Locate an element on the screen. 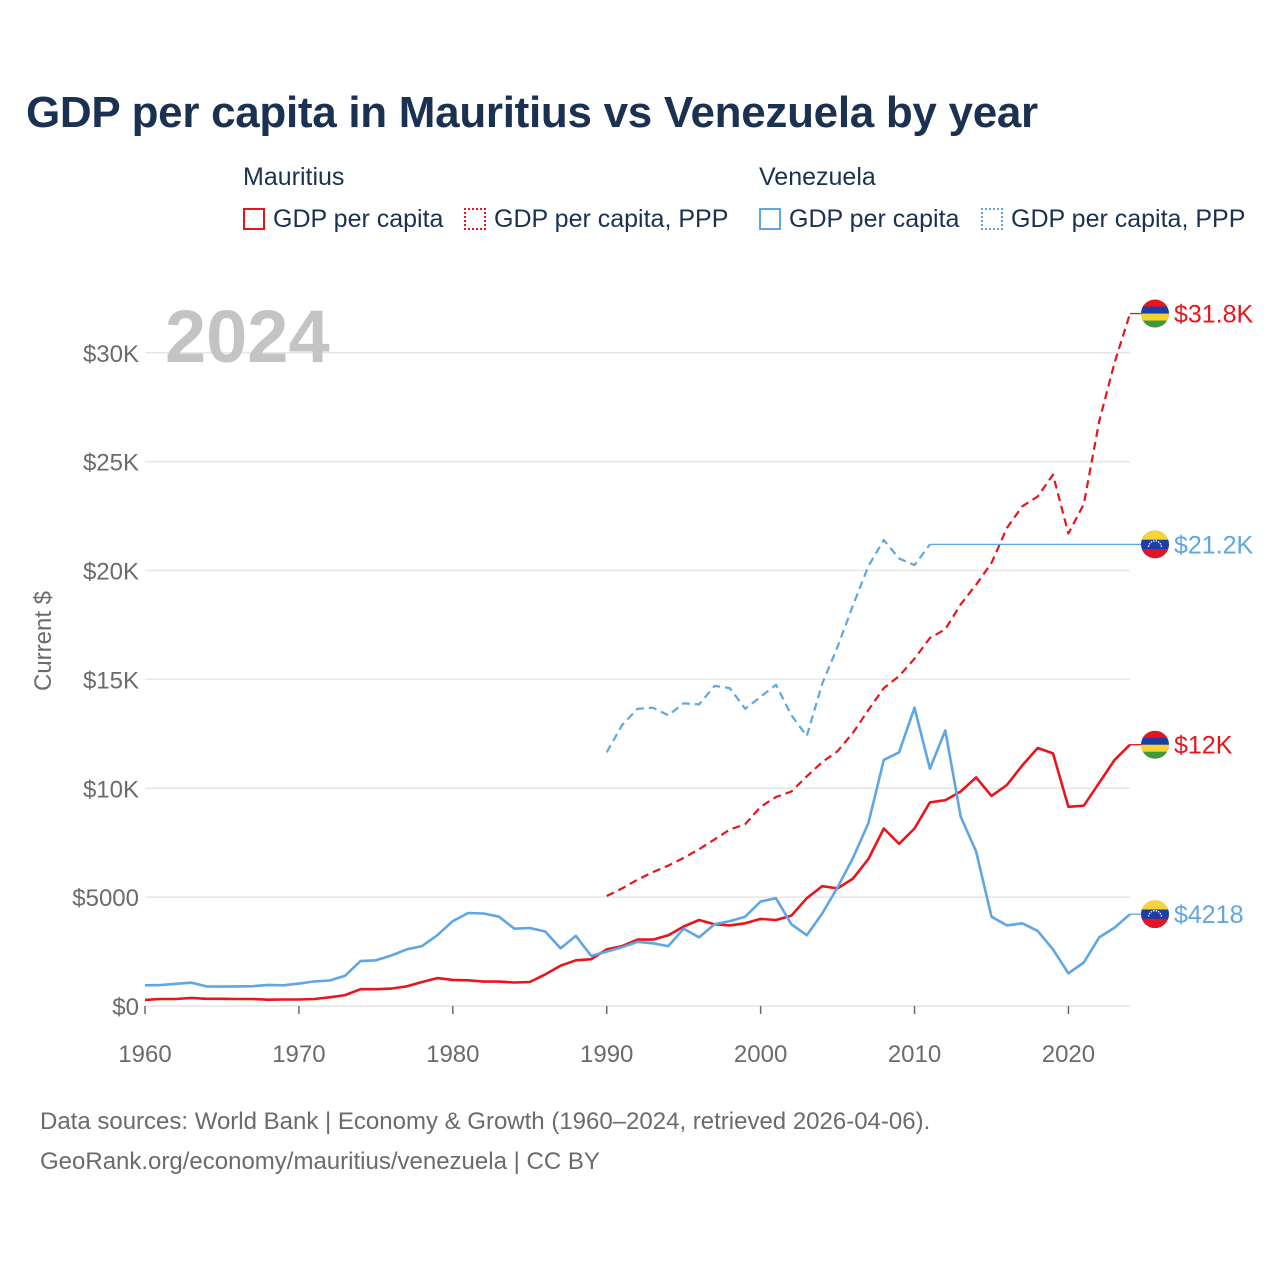  legend-label-mauritius-ppp: GDP per capita, PPP is located at coordinates (611, 218).